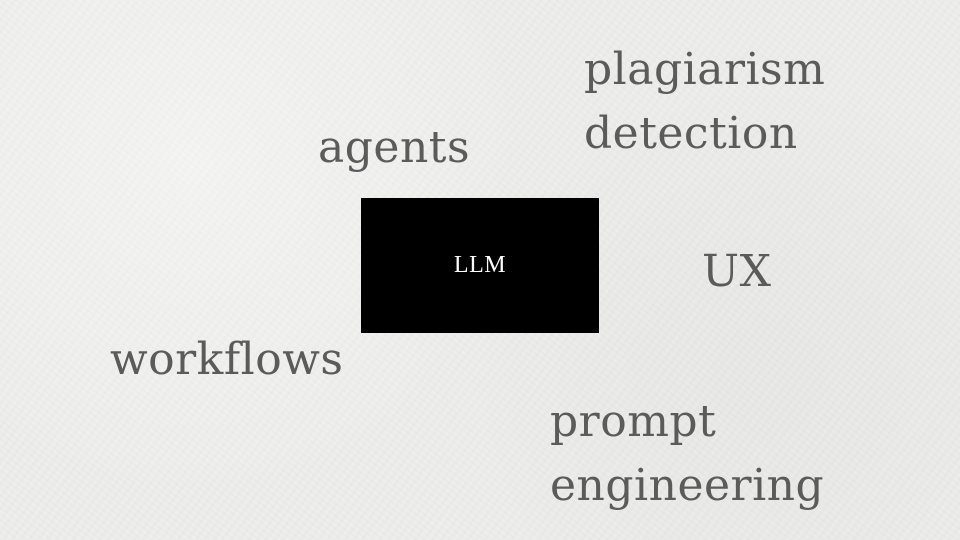  What do you see at coordinates (691, 133) in the screenshot?
I see `term-plagiarism-line-2: detection` at bounding box center [691, 133].